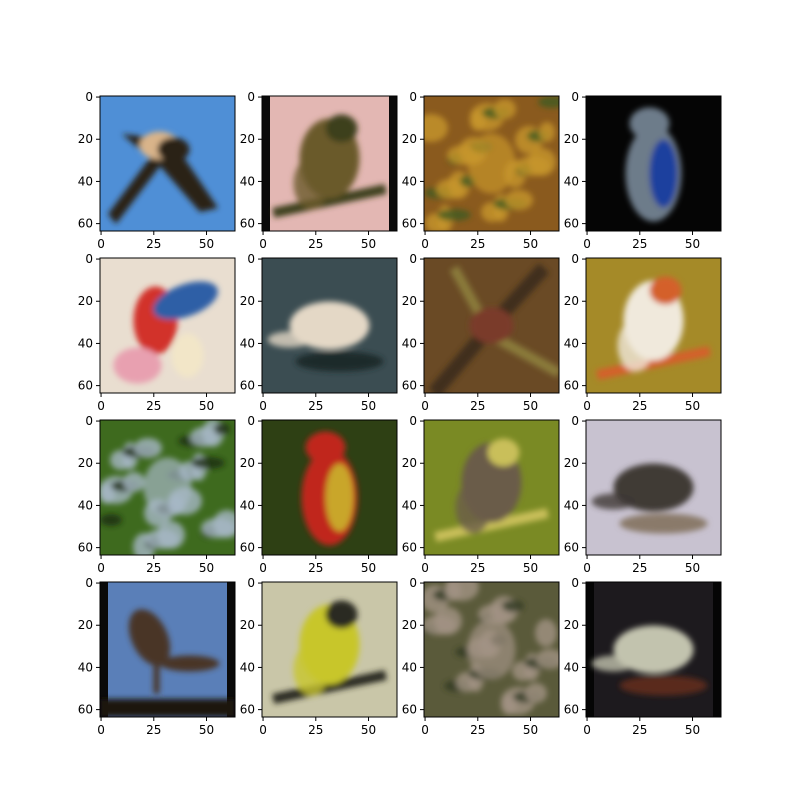  I want to click on image-panel-14: 0 25 50 0 20 40 60, so click(319, 656).